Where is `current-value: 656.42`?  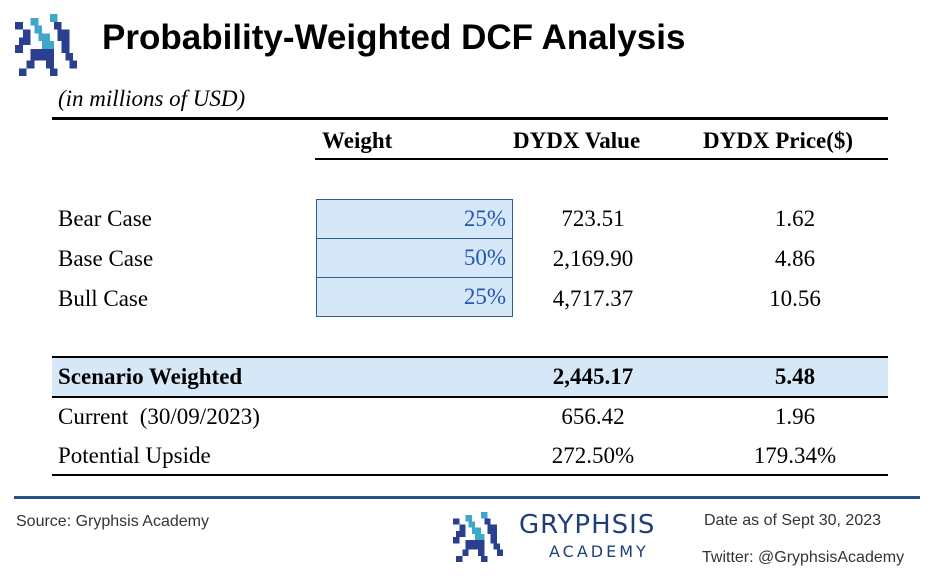
current-value: 656.42 is located at coordinates (593, 417).